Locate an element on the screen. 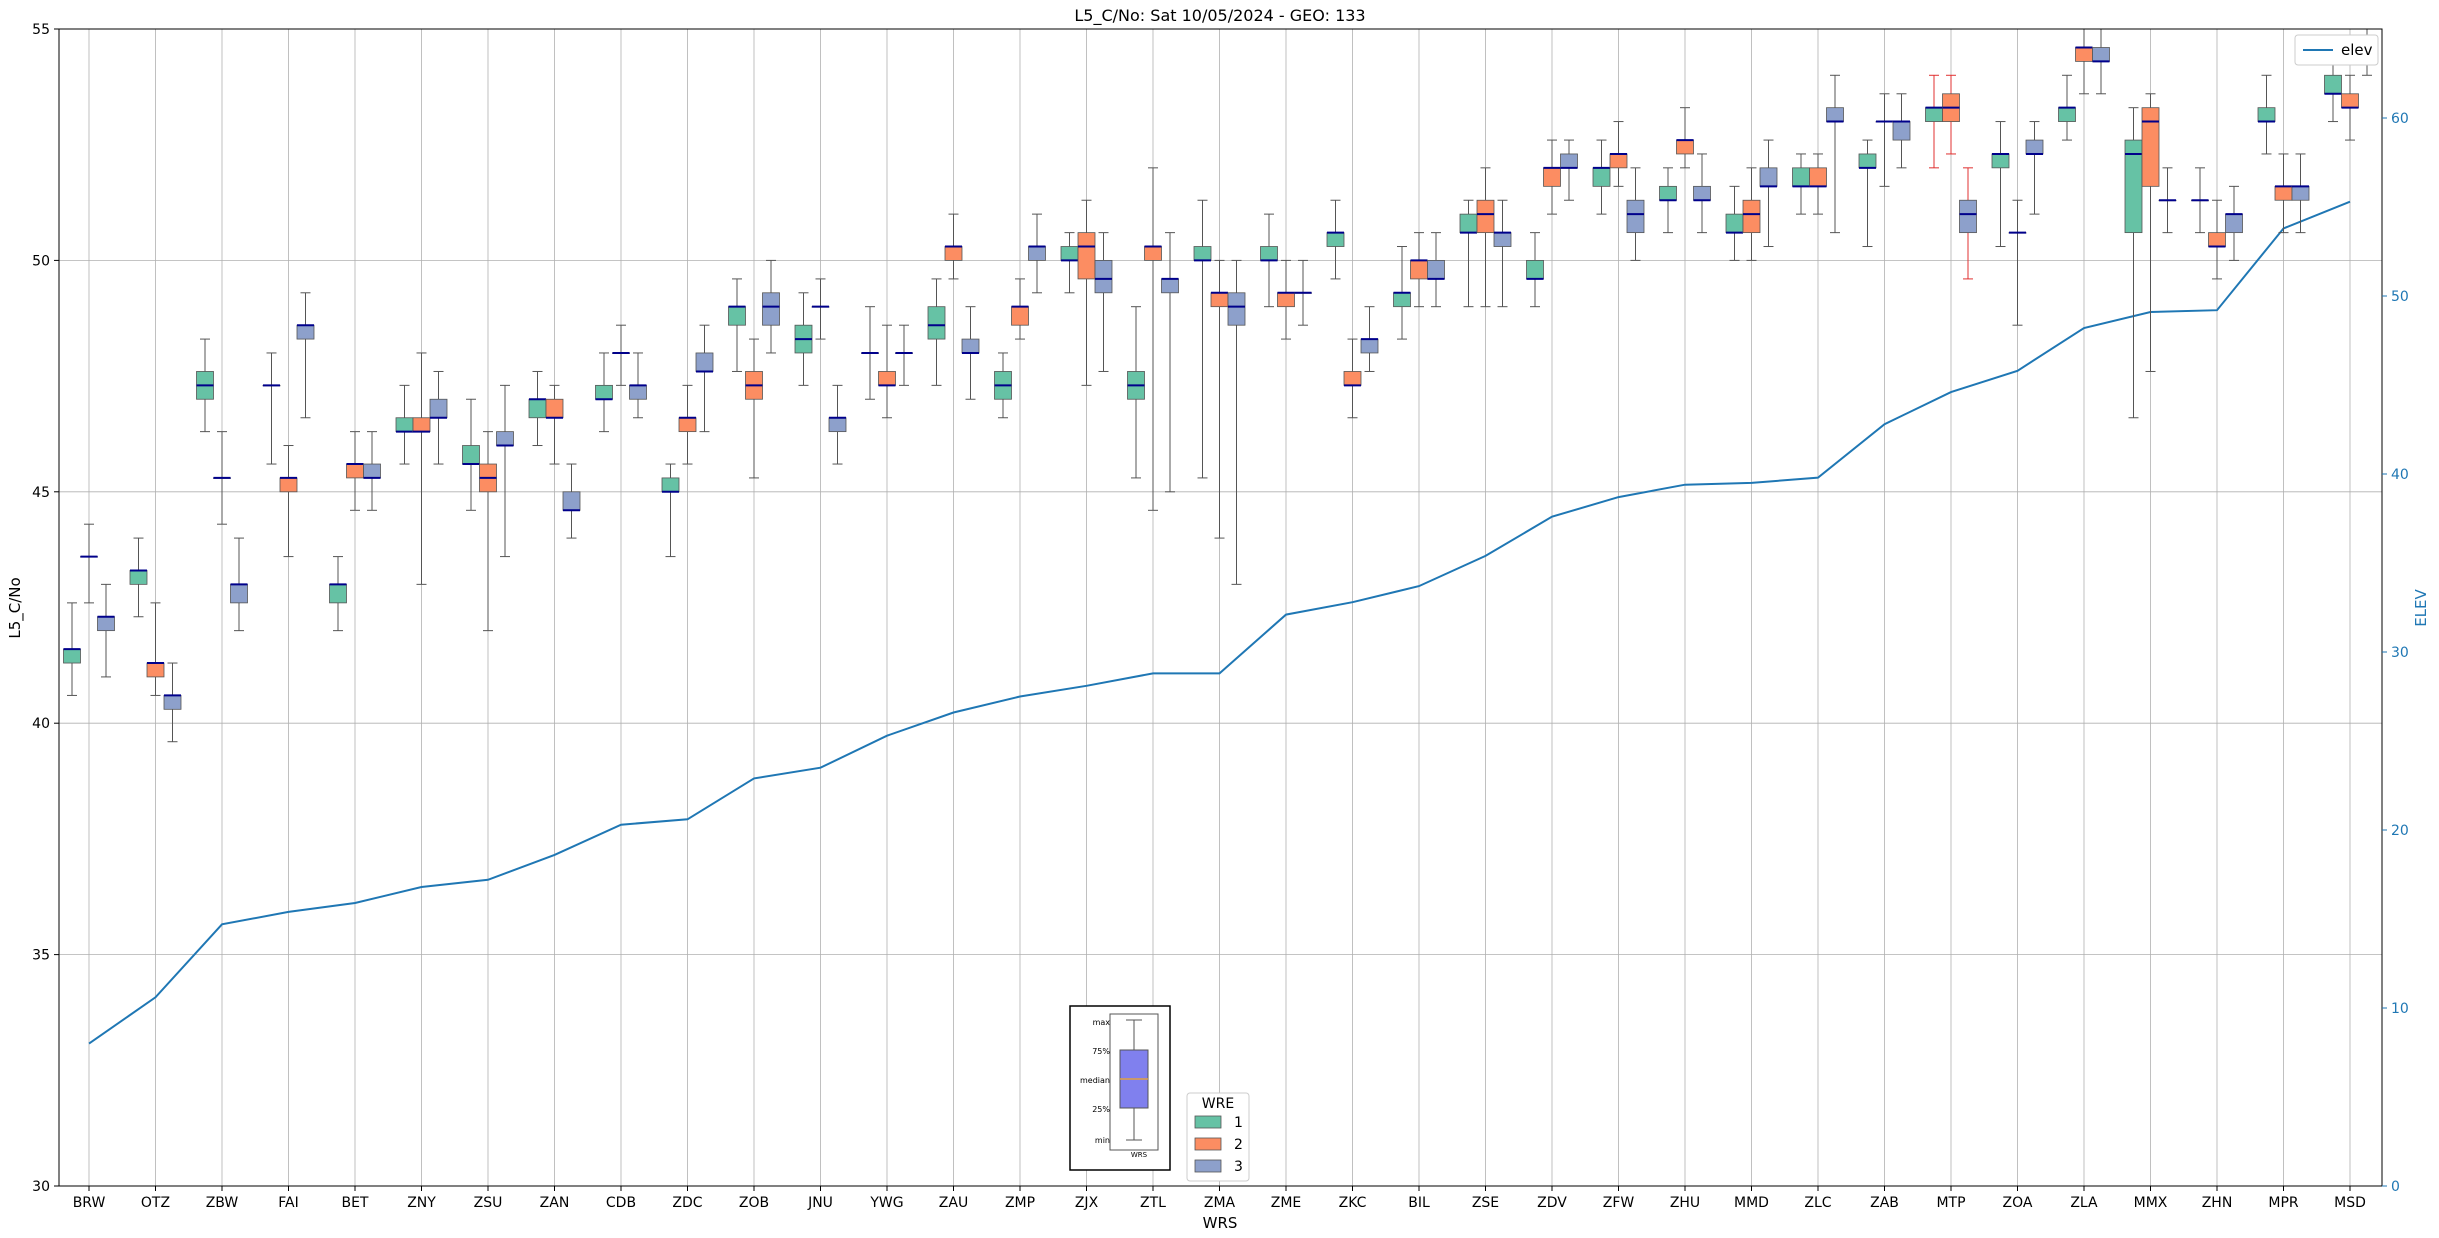 The image size is (2439, 1238). inset-label-median: median is located at coordinates (1095, 1080).